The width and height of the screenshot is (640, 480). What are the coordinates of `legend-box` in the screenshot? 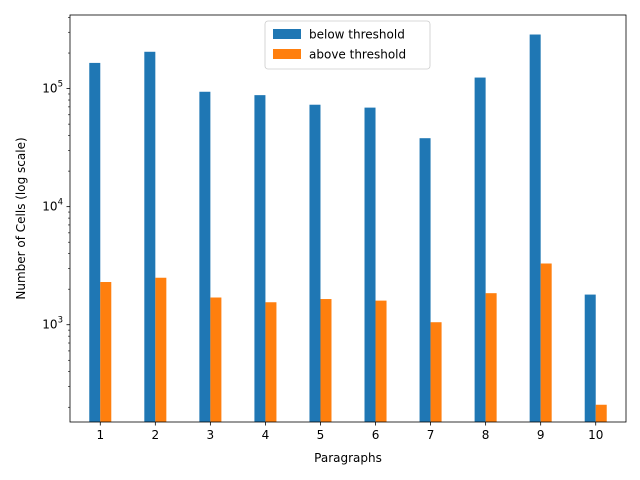 It's located at (347, 45).